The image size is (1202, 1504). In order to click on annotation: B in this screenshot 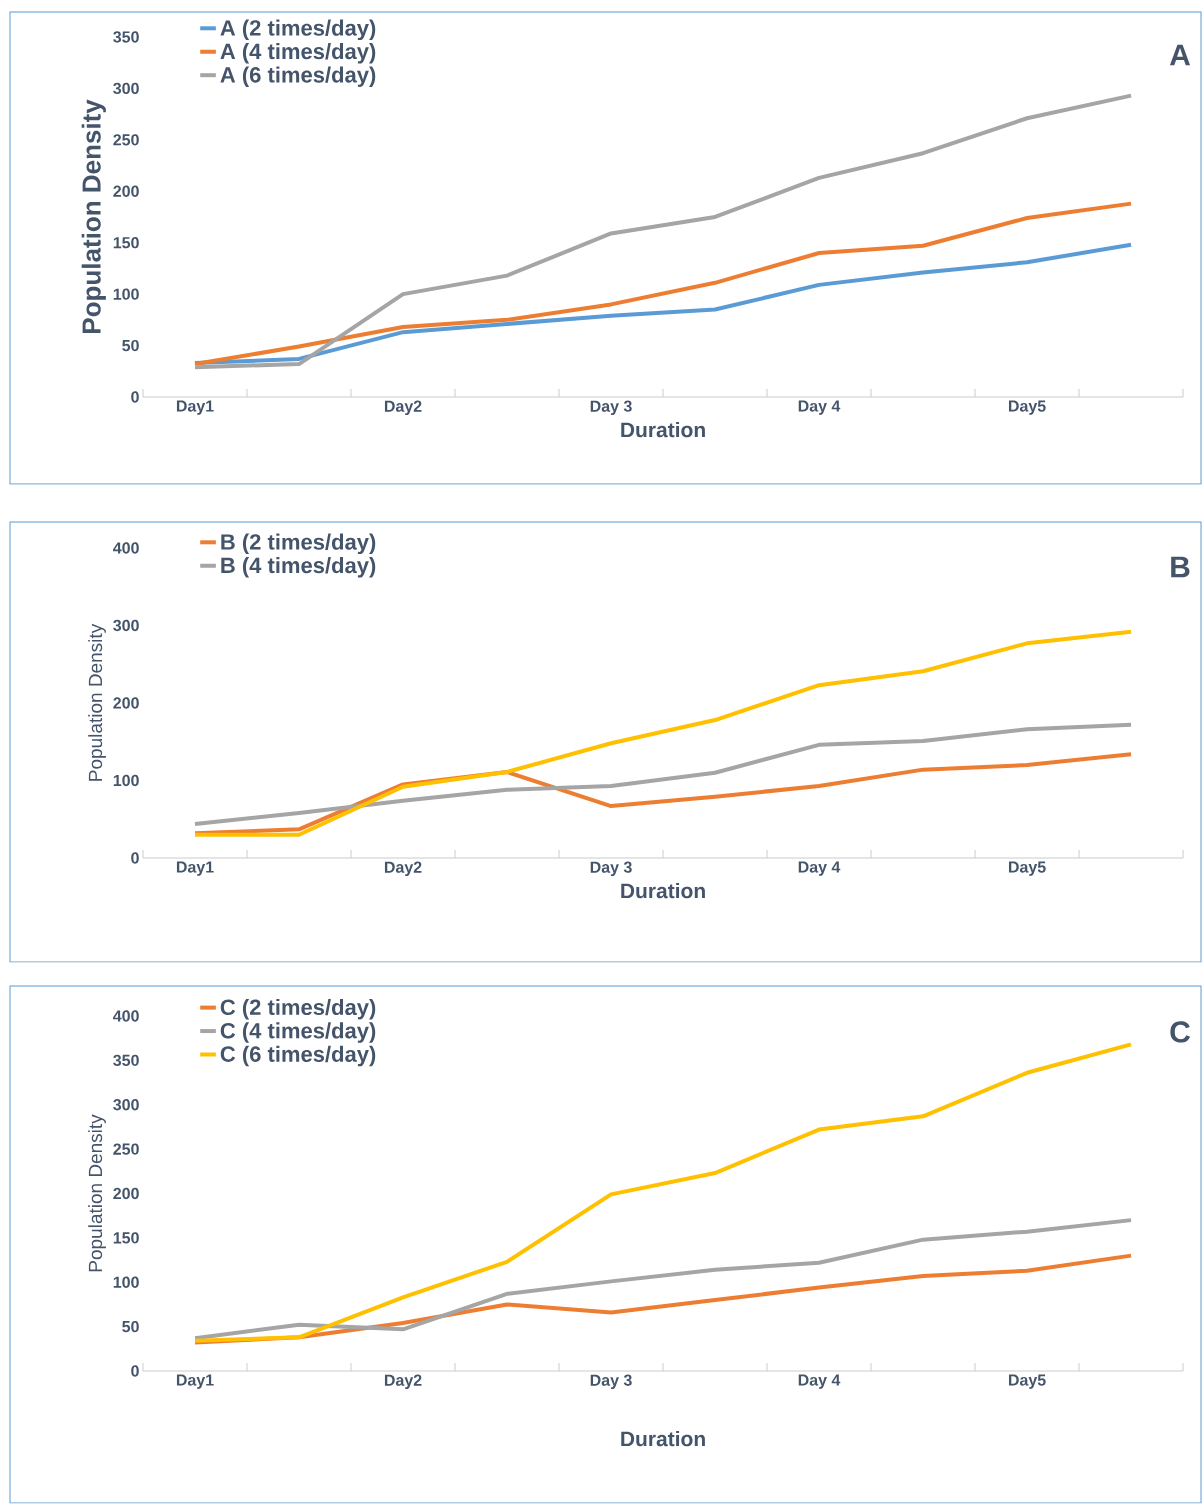, I will do `click(1180, 567)`.